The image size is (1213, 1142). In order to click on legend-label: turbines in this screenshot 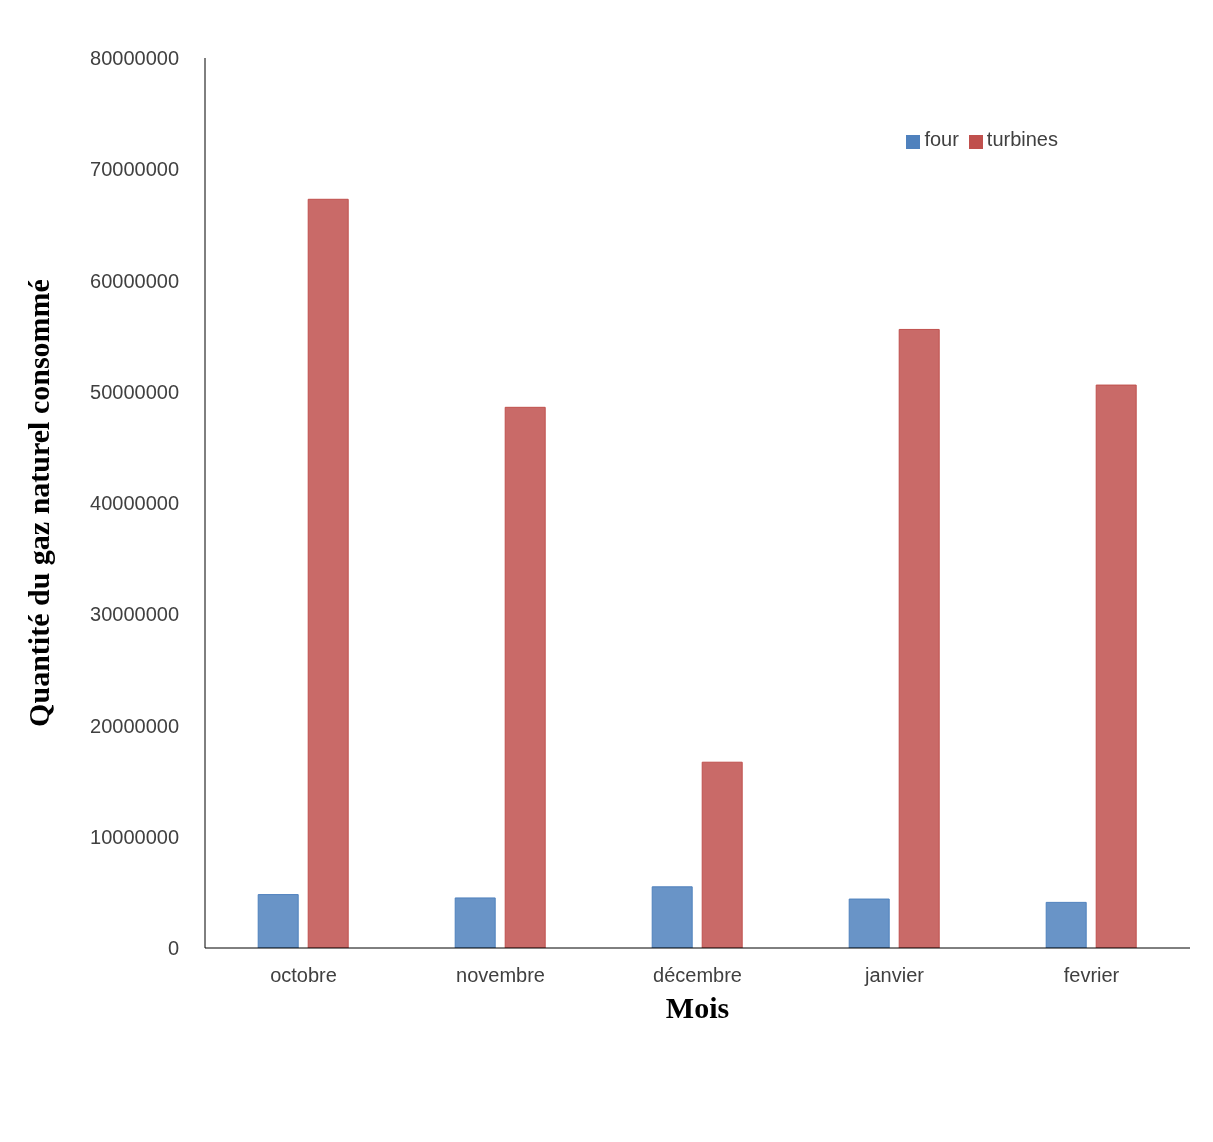, I will do `click(1022, 139)`.